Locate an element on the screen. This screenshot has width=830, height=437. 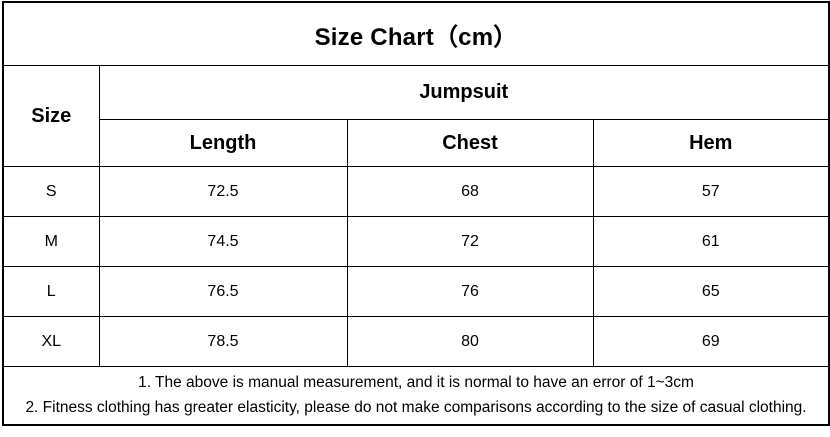
table-row: S 72.5 68 57 is located at coordinates (416, 191).